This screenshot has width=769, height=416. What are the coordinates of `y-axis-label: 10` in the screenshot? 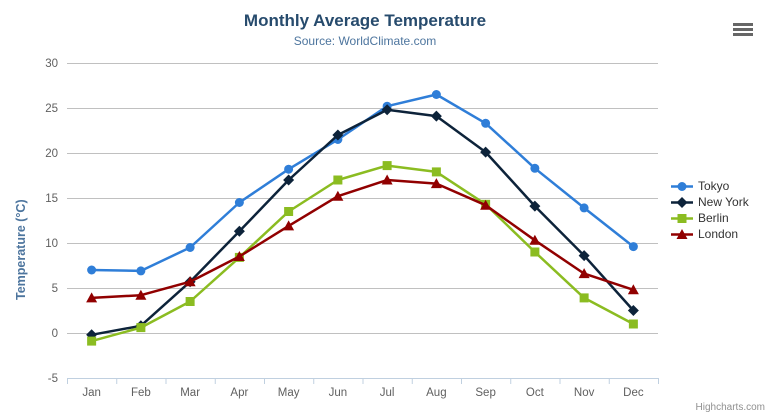 It's located at (51, 244).